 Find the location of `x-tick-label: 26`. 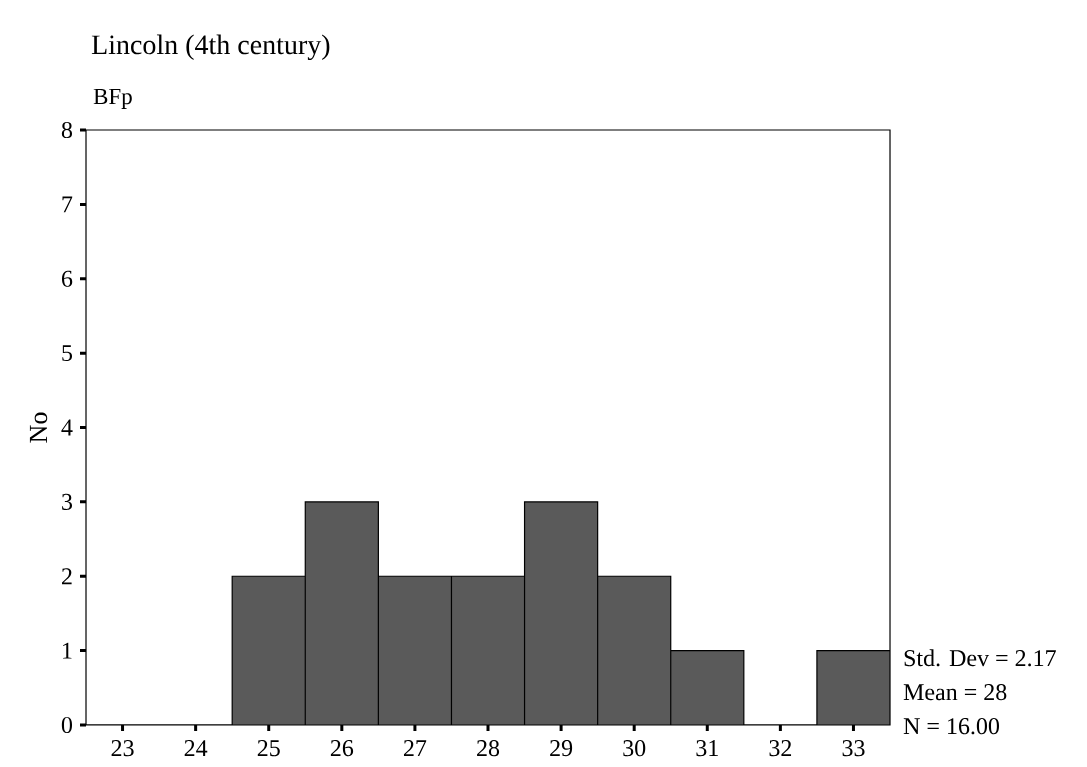

x-tick-label: 26 is located at coordinates (342, 748).